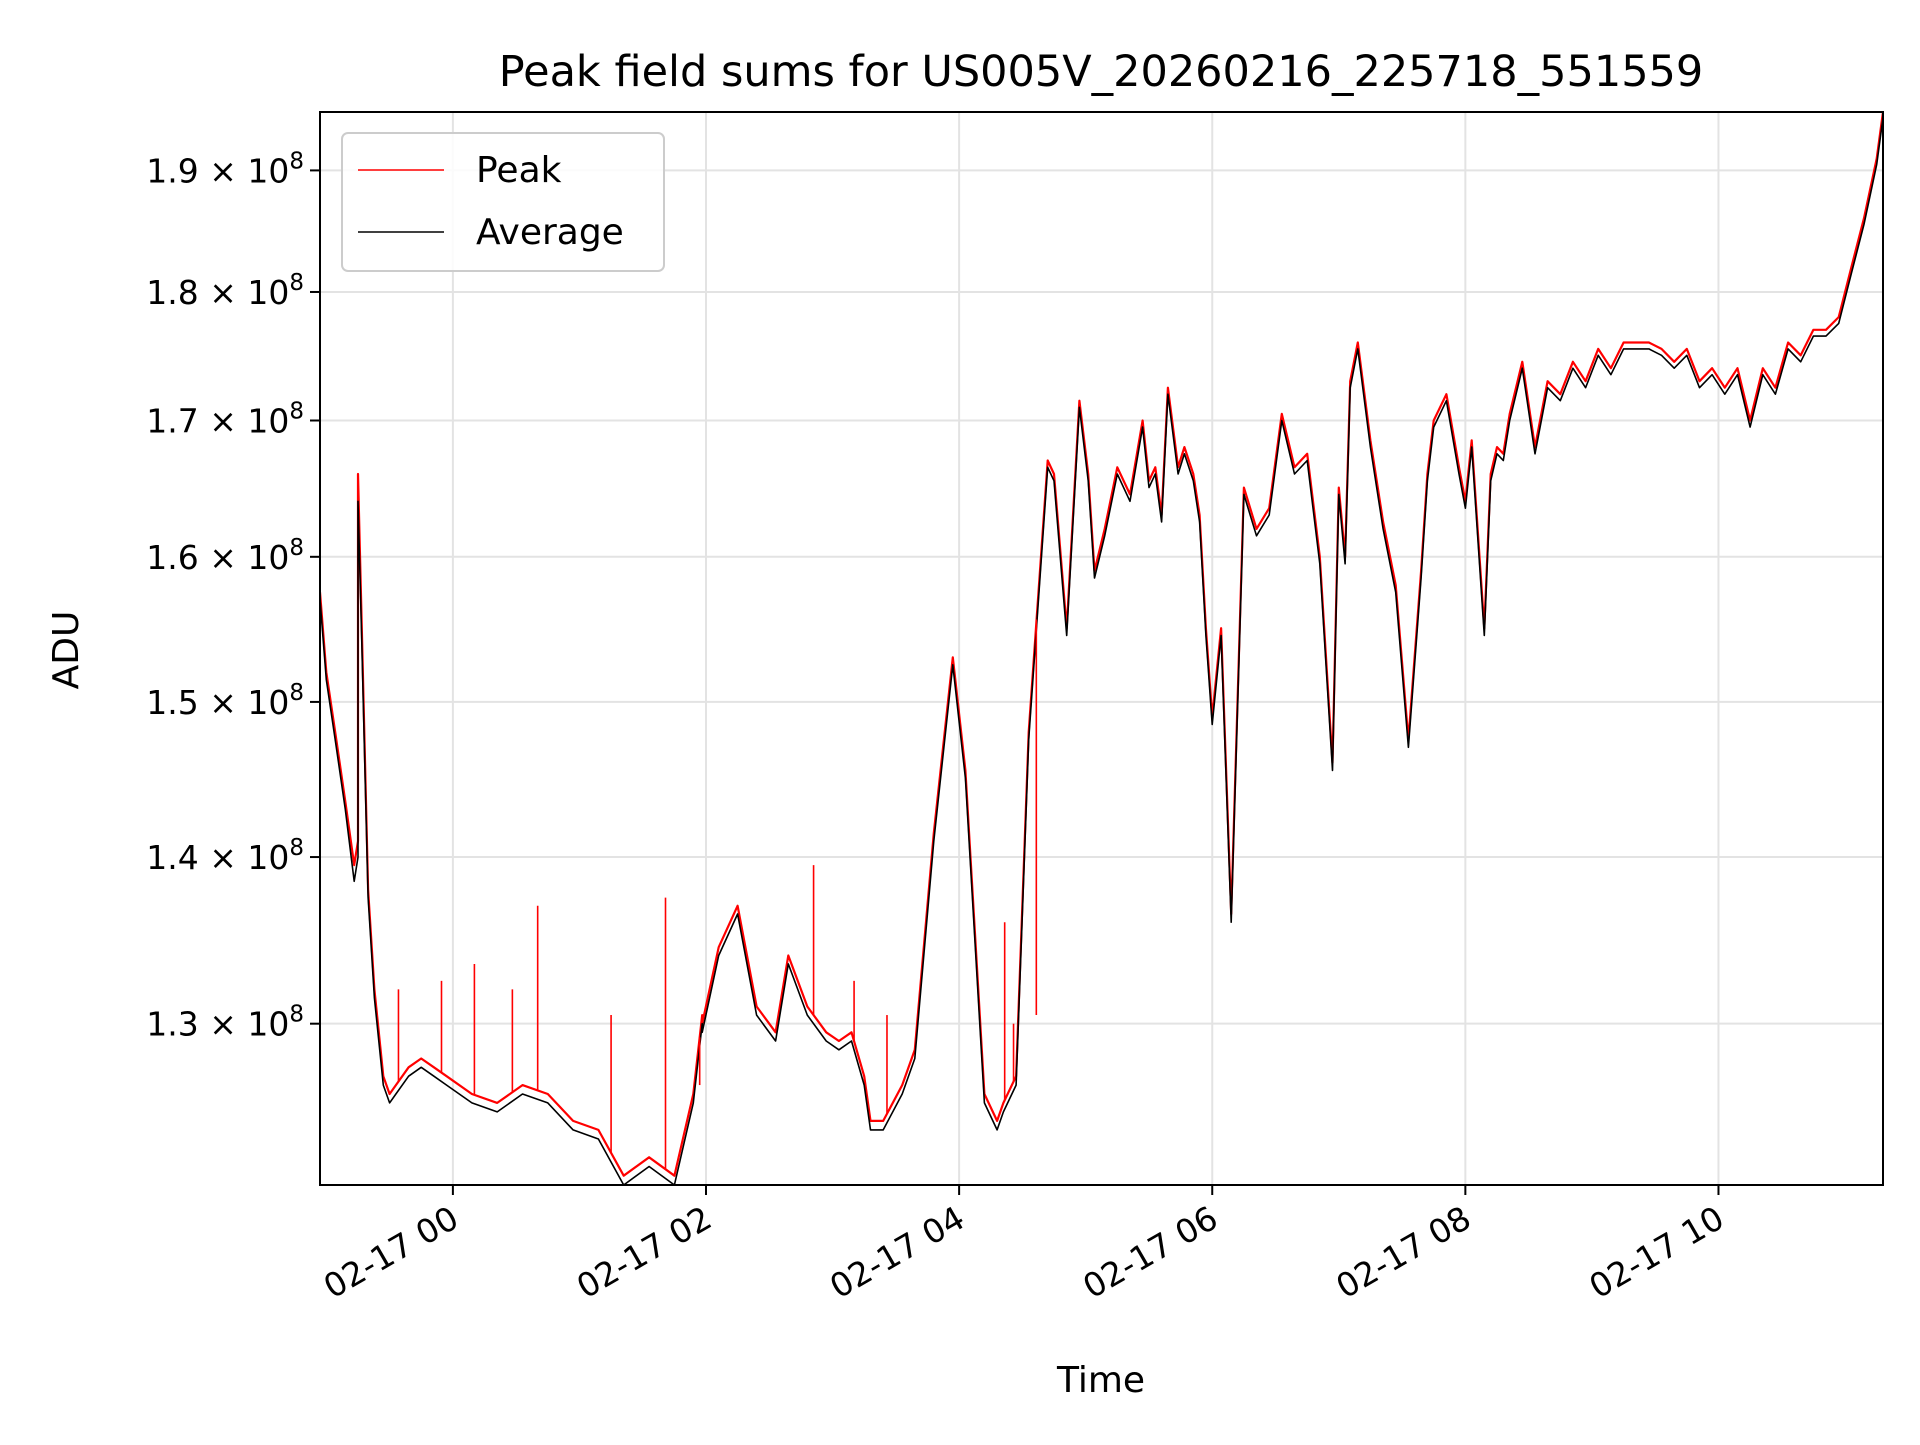 The image size is (1920, 1445). What do you see at coordinates (225, 1023) in the screenshot?
I see `y-tick-label: 1.3 × 108` at bounding box center [225, 1023].